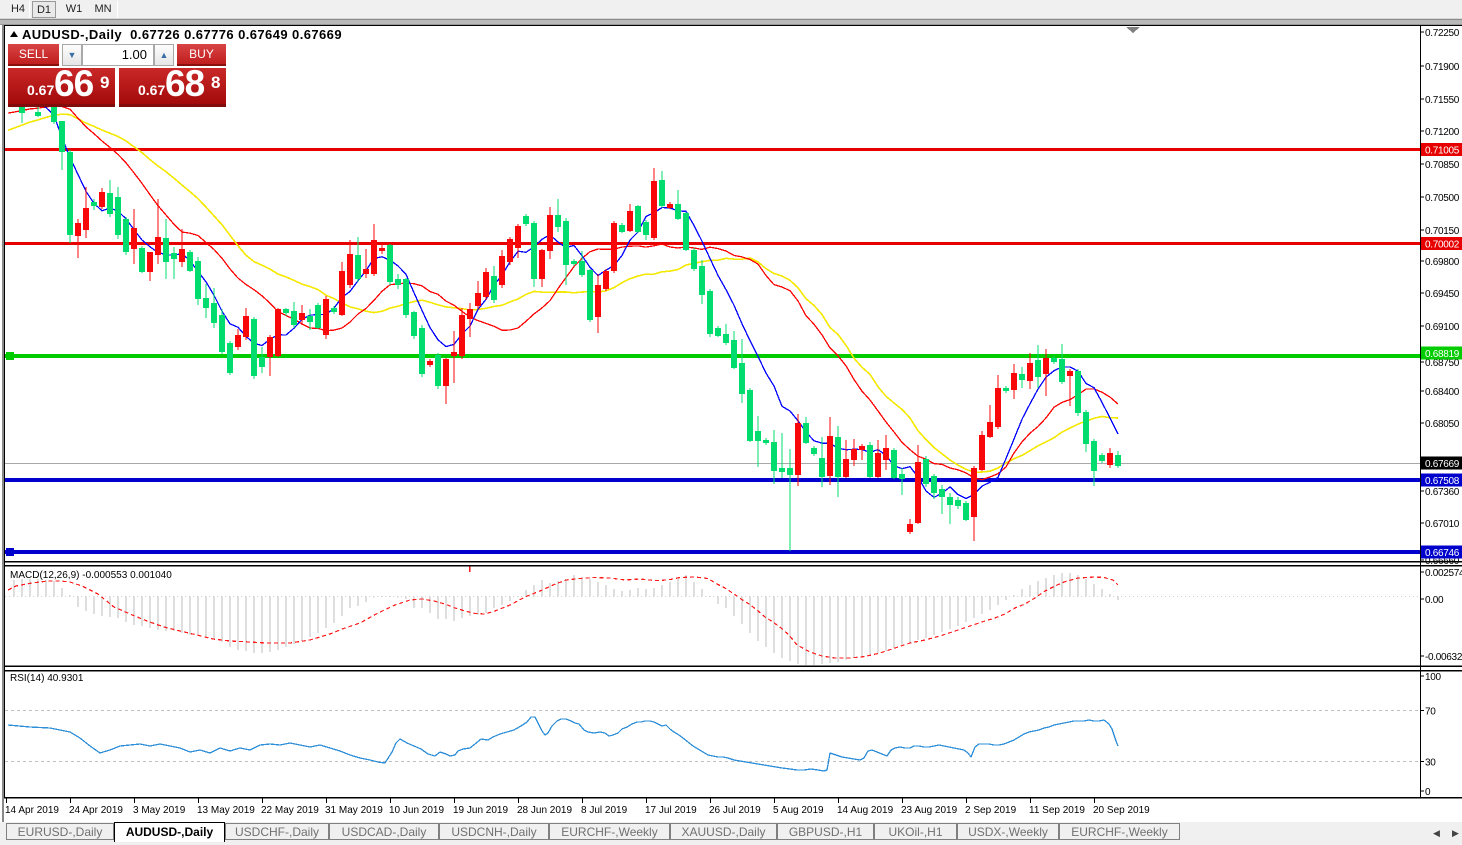  Describe the element at coordinates (1428, 792) in the screenshot. I see `svg-text: 0` at that location.